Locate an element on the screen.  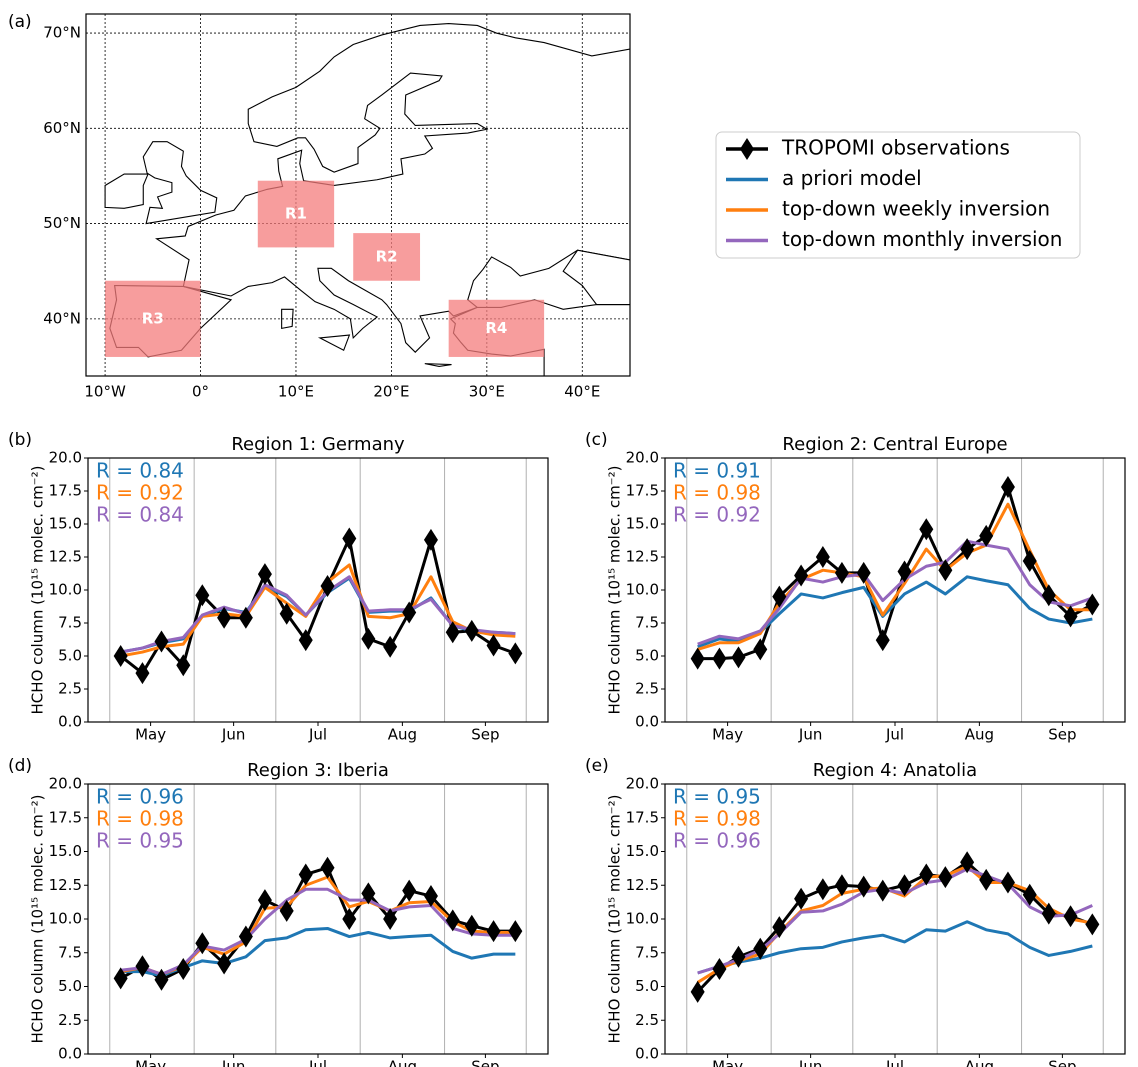
y-tick-label: 20.0 is located at coordinates (642, 784).